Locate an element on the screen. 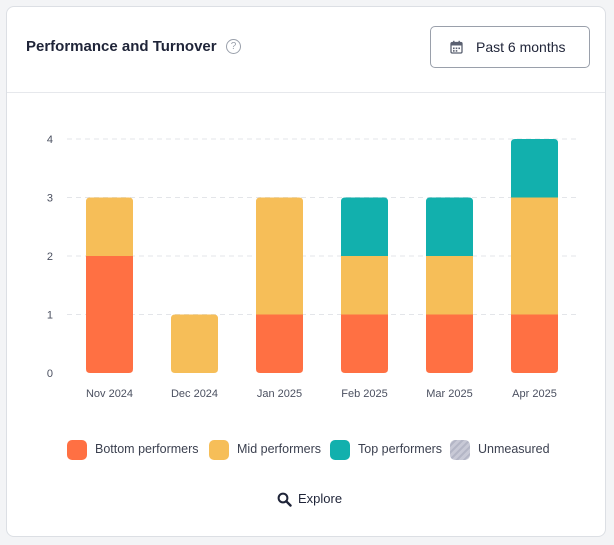  y-tick-label: 0 is located at coordinates (50, 374).